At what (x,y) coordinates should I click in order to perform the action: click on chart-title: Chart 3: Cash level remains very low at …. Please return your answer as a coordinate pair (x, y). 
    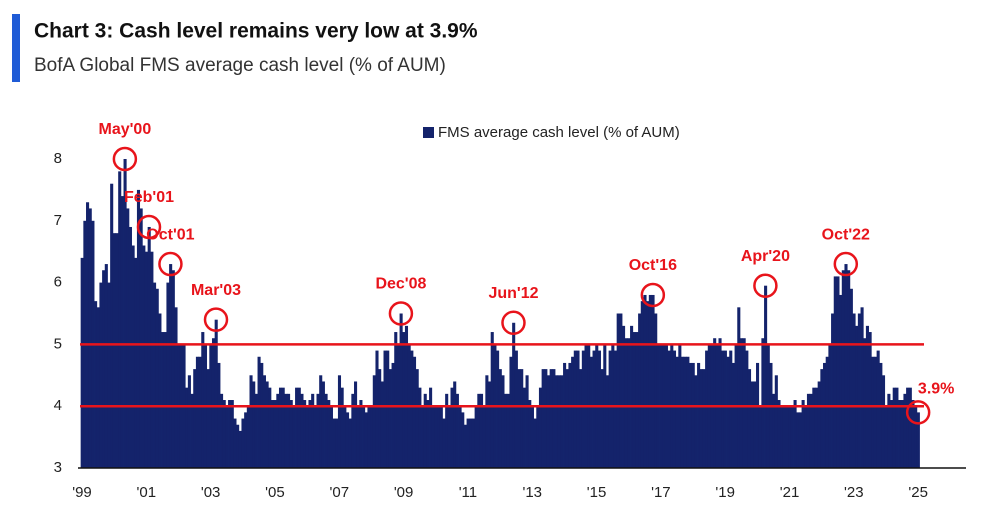
    Looking at the image, I should click on (256, 31).